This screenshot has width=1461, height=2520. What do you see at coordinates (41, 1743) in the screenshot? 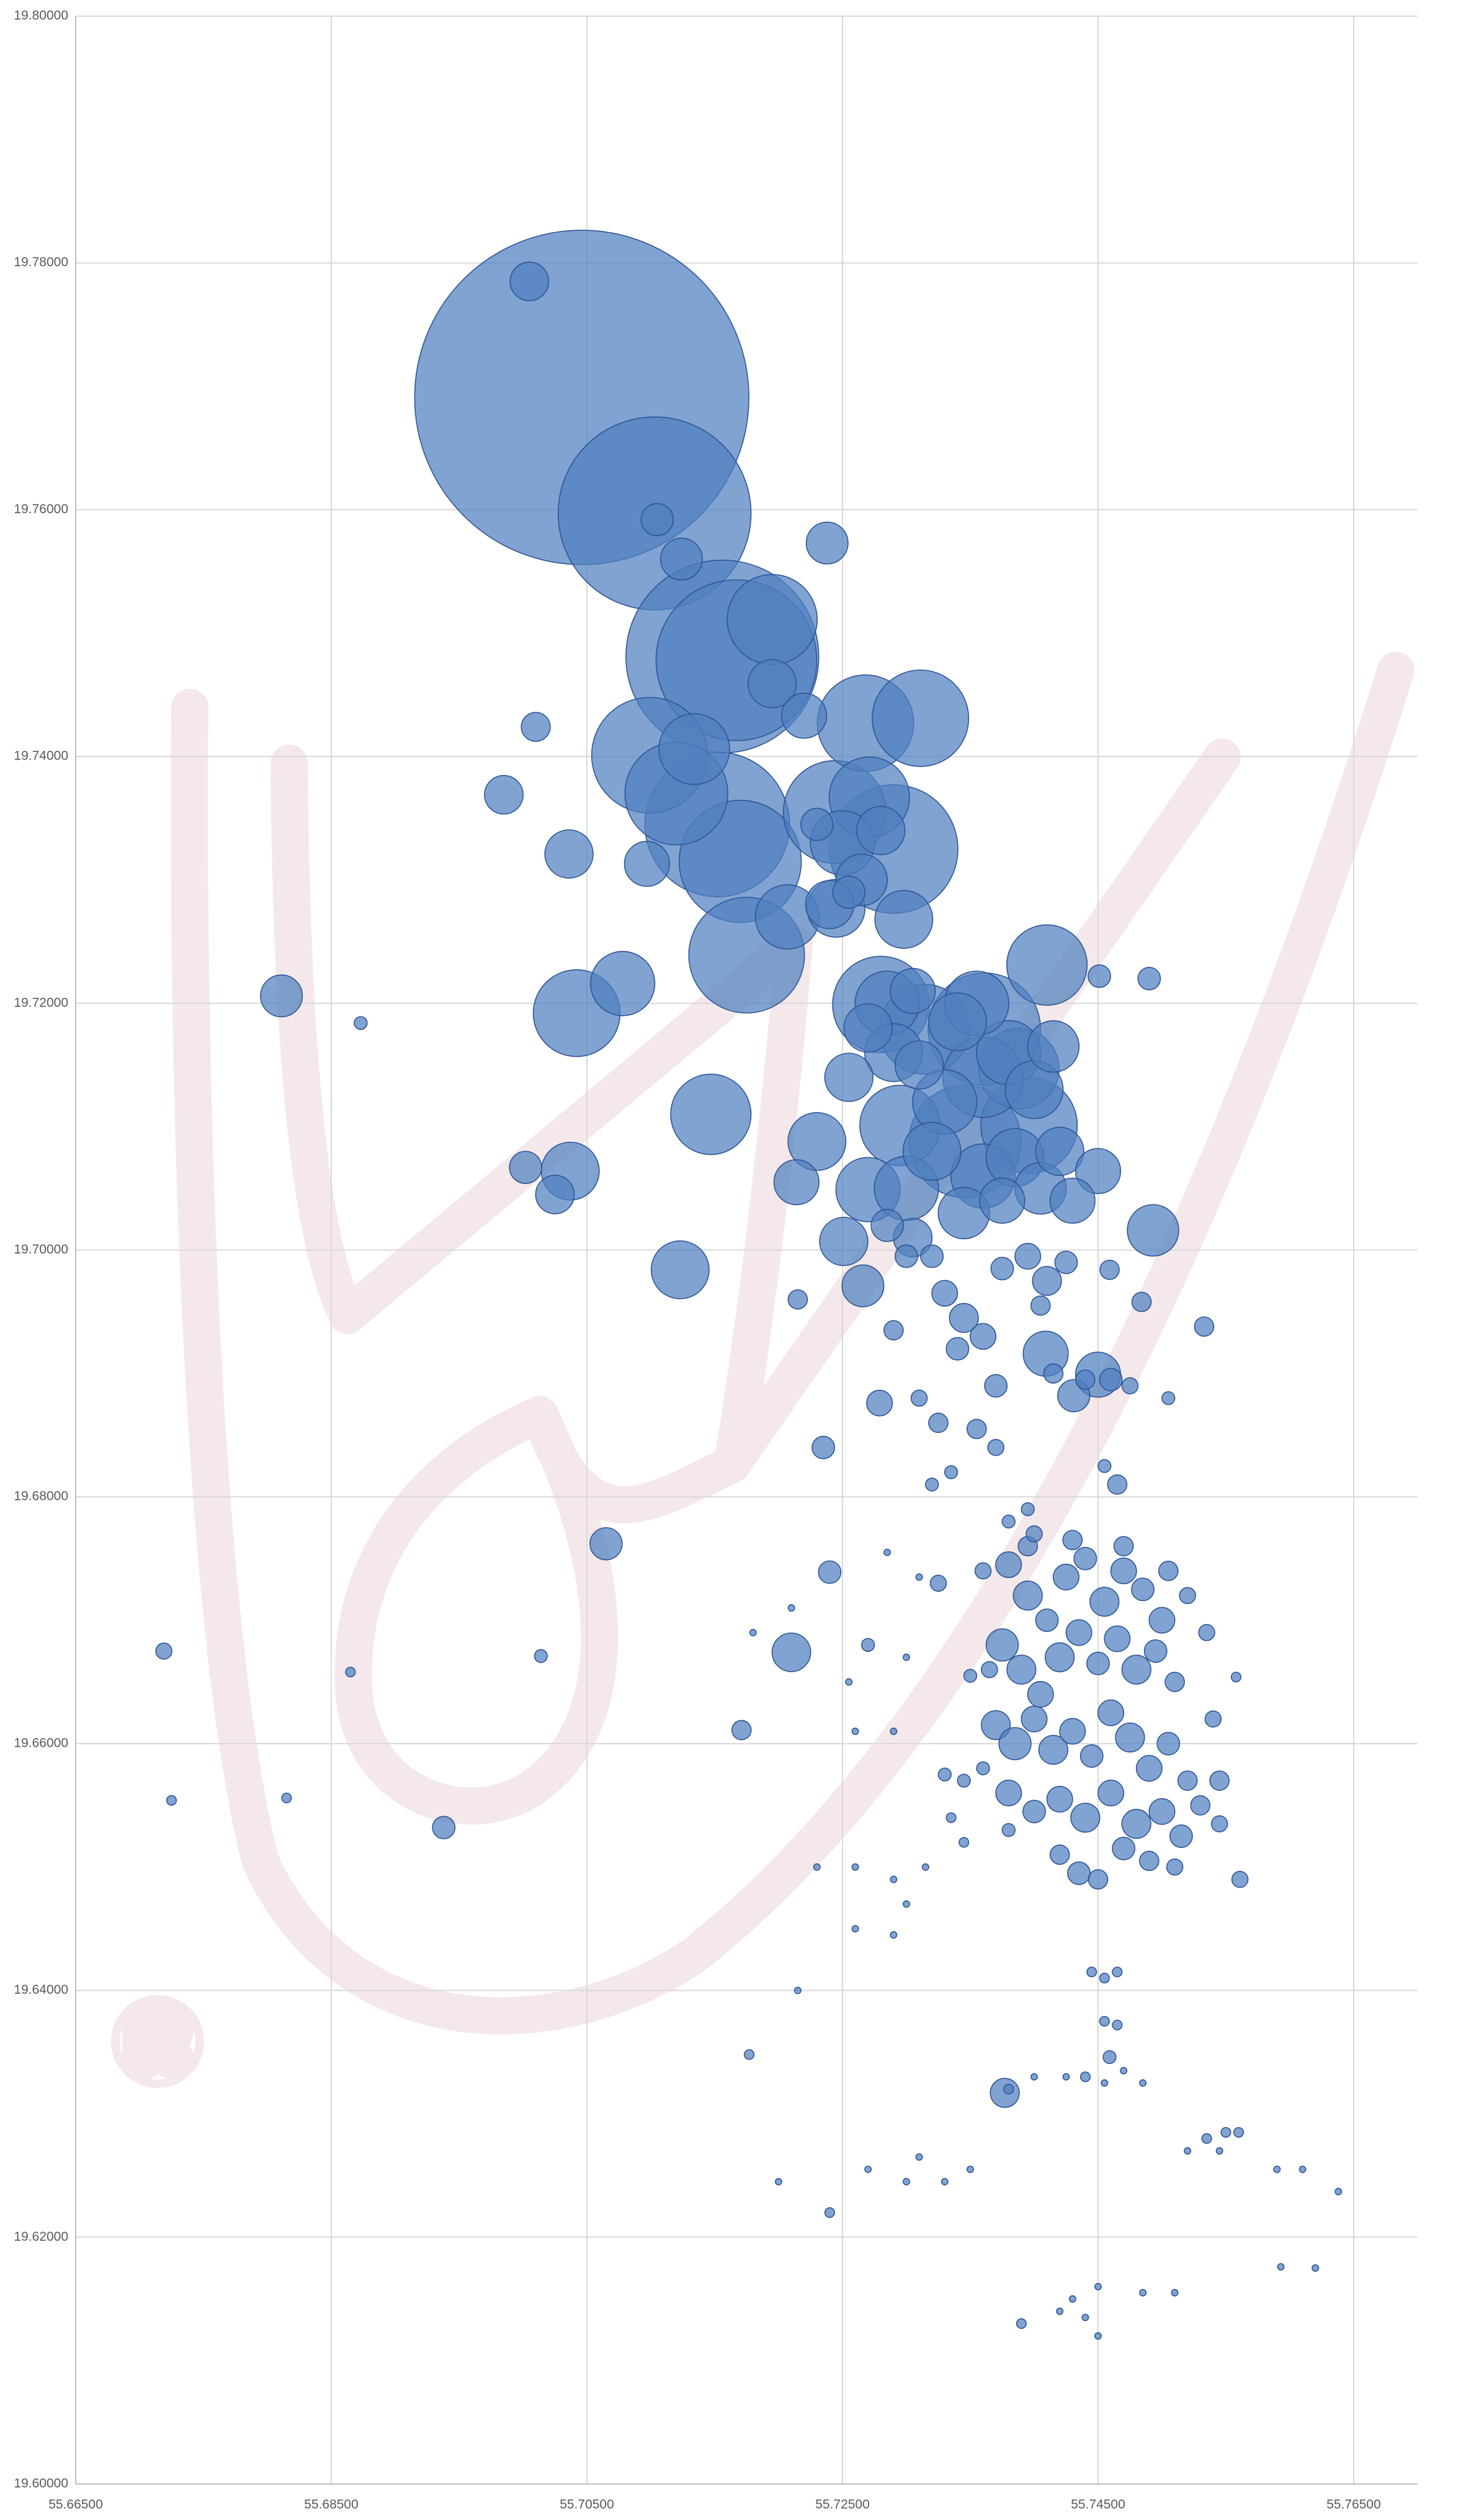
I see `y-tick-label: 19.66000` at bounding box center [41, 1743].